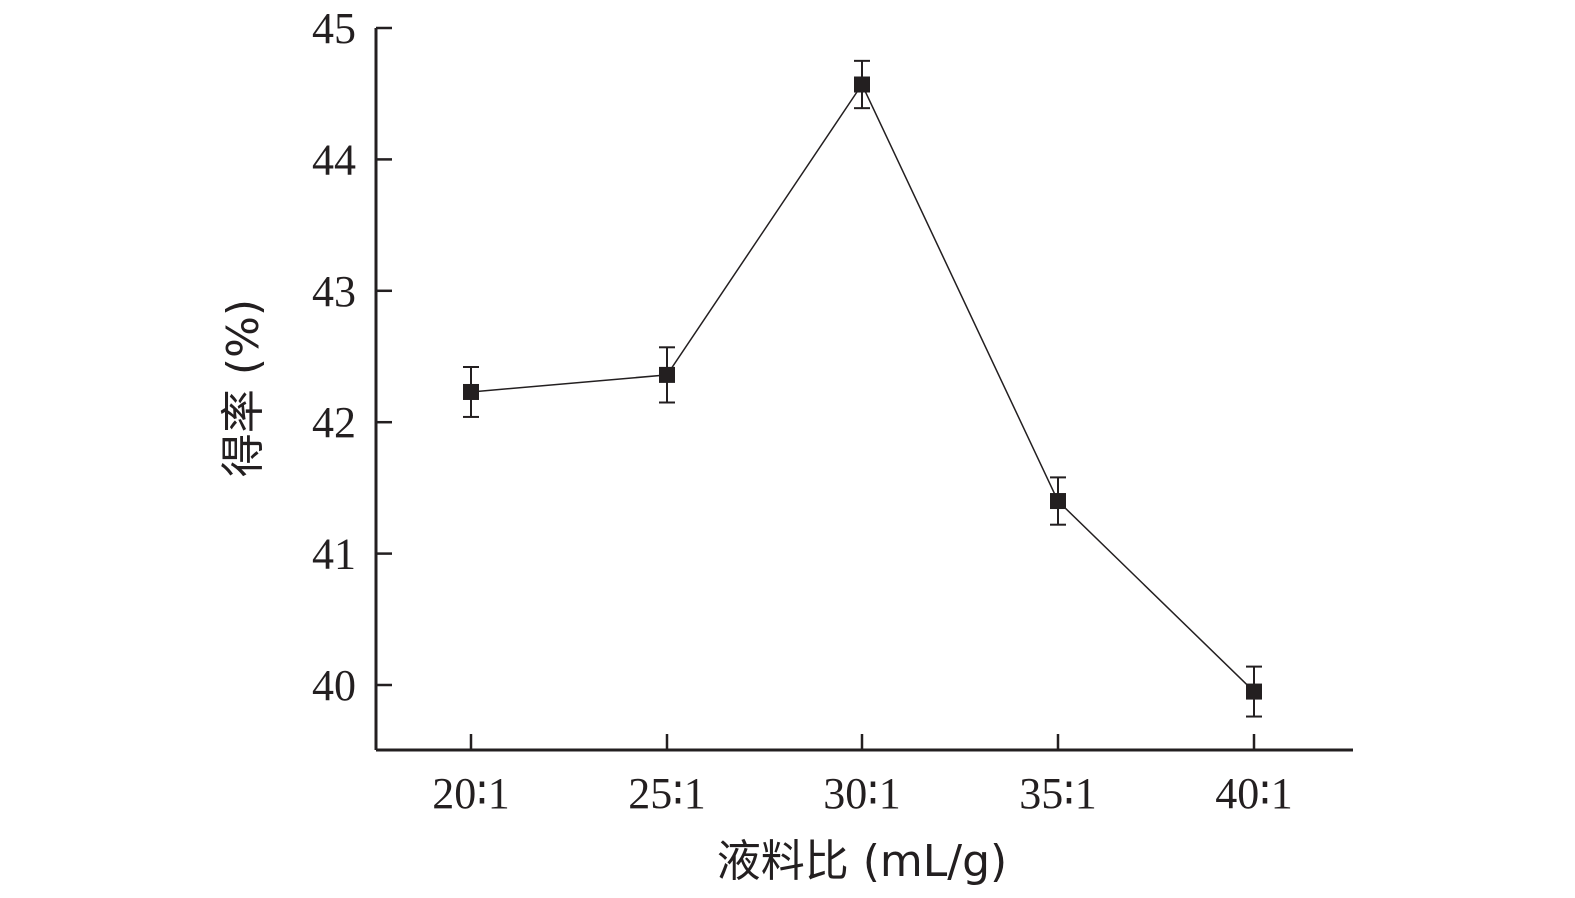 The width and height of the screenshot is (1575, 898). Describe the element at coordinates (861, 793) in the screenshot. I see `x-tick-label: 30∶1` at that location.